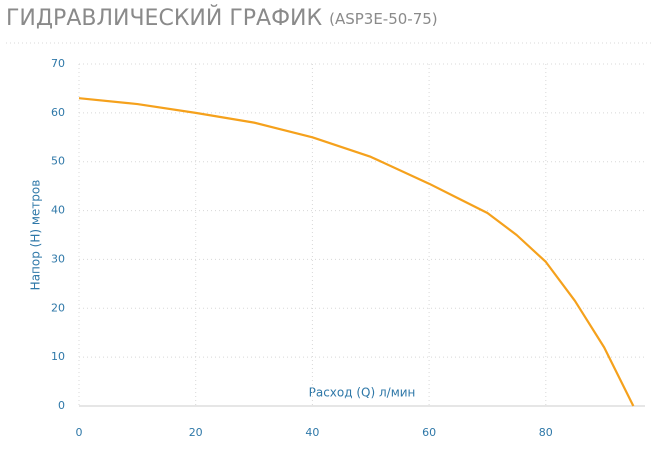  I want to click on chart-title: ГИДРАВЛИЧЕСКИЙ ГРАФИК (ASP3E-50-75), so click(222, 18).